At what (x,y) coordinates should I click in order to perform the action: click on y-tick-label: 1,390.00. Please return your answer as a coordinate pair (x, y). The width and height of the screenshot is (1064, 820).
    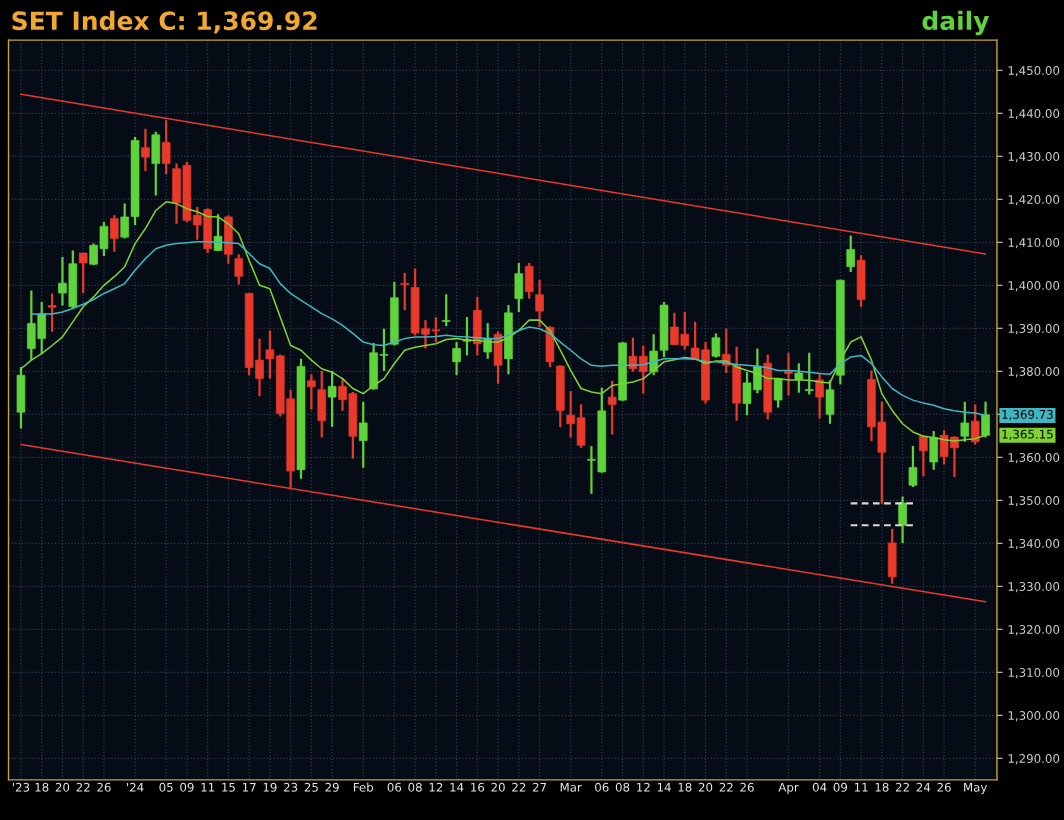
    Looking at the image, I should click on (1034, 329).